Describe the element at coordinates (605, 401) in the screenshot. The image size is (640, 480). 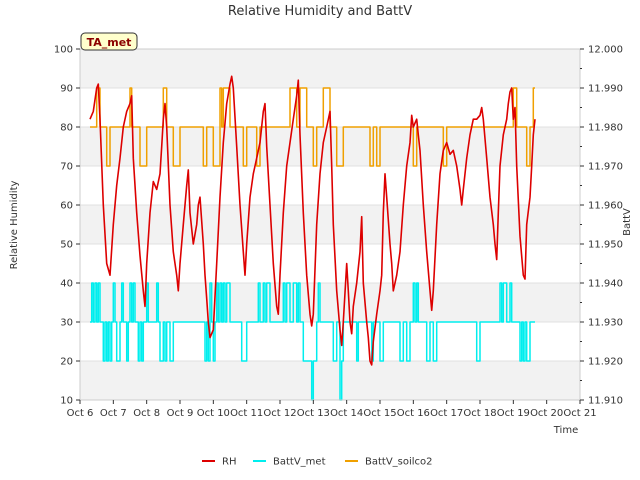
I see `y-right-tick-label: 11.910` at that location.